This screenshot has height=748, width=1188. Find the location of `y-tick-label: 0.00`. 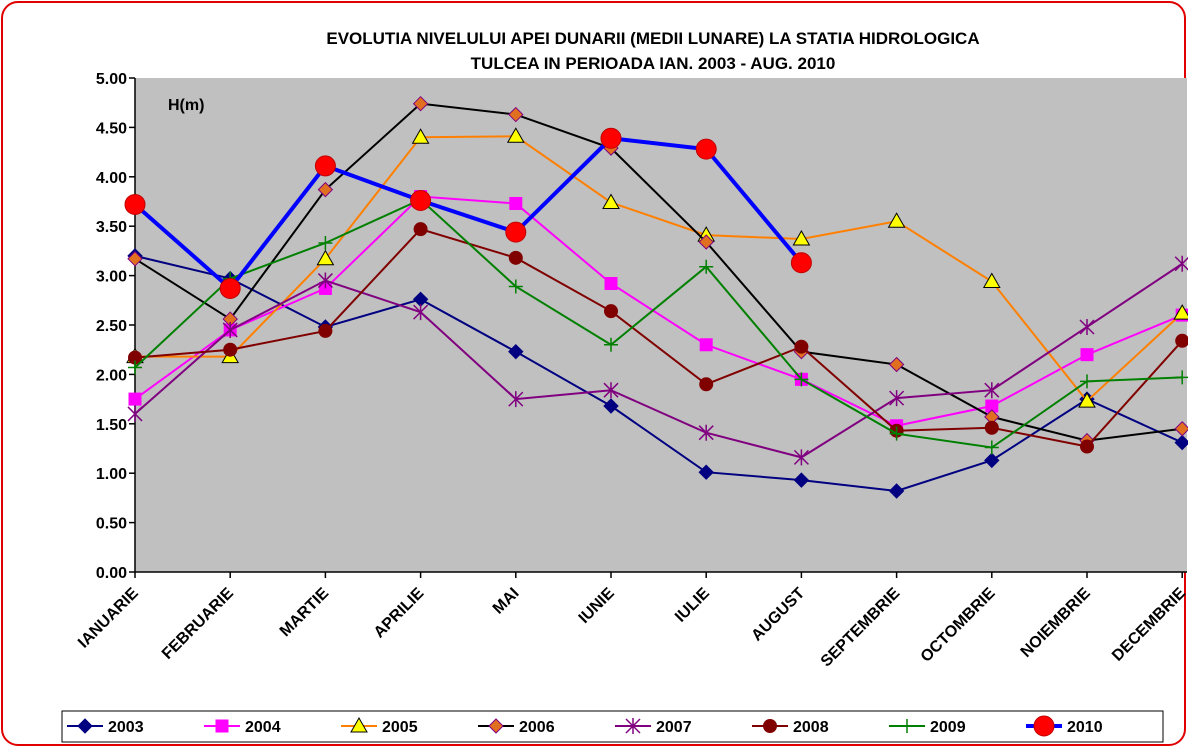

y-tick-label: 0.00 is located at coordinates (111, 573).